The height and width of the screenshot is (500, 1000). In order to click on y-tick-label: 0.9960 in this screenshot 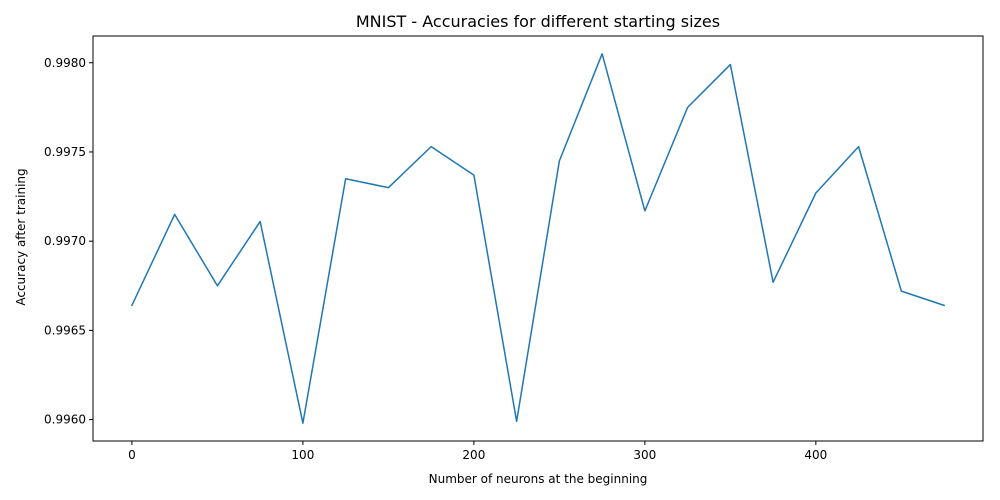, I will do `click(65, 420)`.